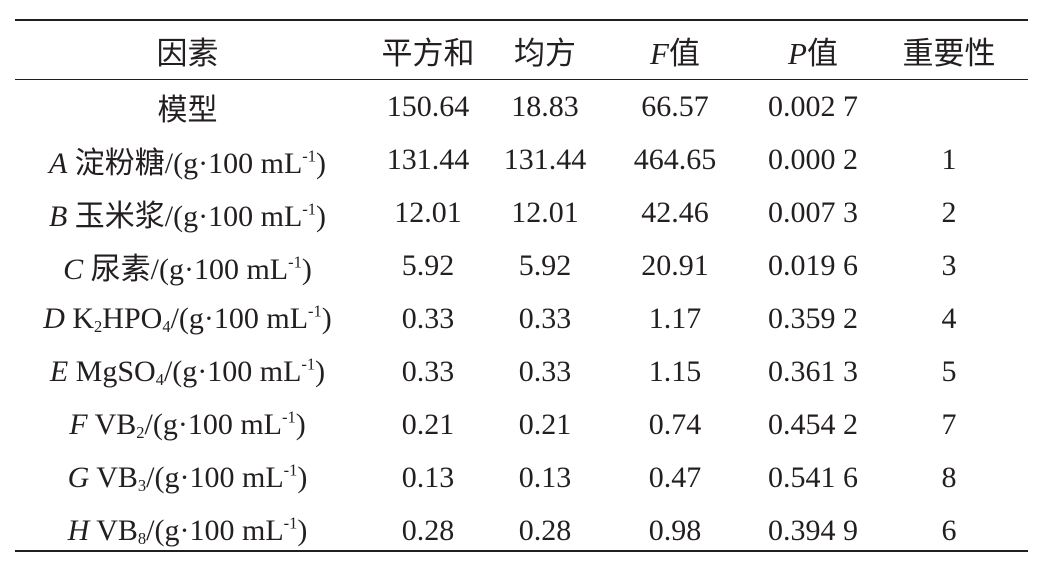 This screenshot has width=1043, height=568. I want to click on table-row: G VB3/(g·100 mL-1) 0.13 0.13 0.47 0.541 6 8, so click(521, 477).